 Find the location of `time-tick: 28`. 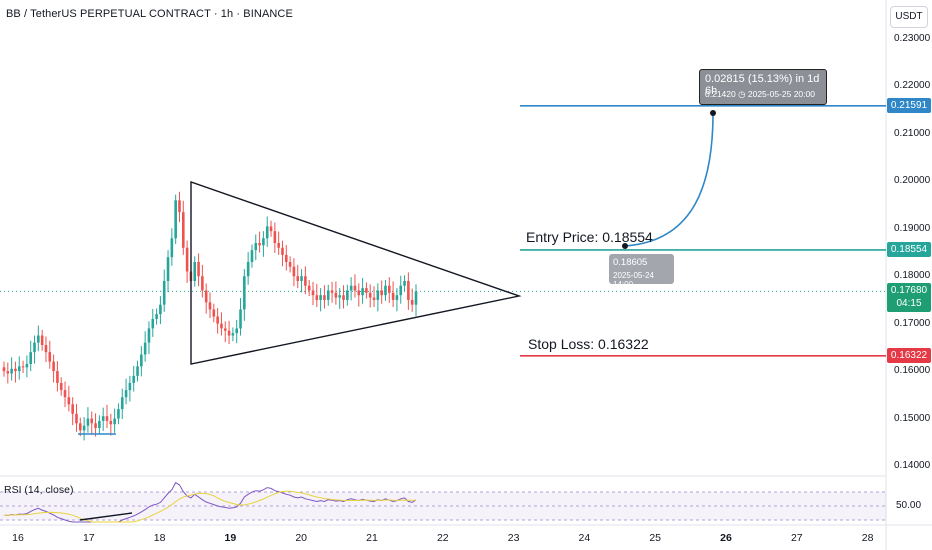

time-tick: 28 is located at coordinates (867, 538).